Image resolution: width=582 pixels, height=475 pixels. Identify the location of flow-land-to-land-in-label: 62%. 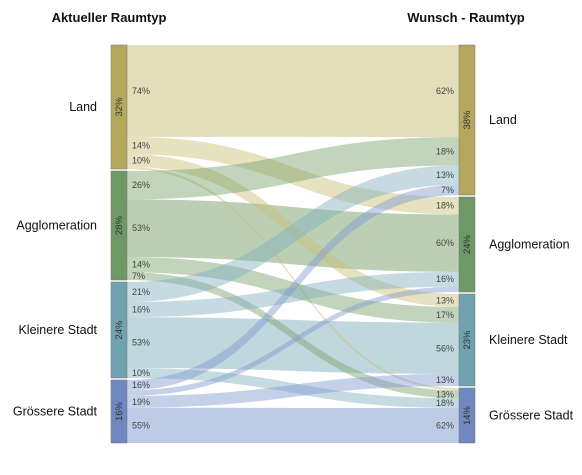
(445, 91).